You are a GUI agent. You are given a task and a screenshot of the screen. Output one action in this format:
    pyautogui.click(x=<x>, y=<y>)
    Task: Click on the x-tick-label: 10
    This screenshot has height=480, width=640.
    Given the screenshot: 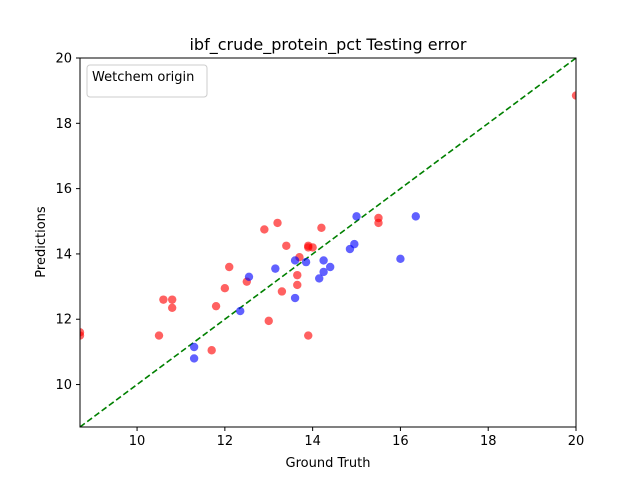 What is the action you would take?
    pyautogui.click(x=137, y=441)
    